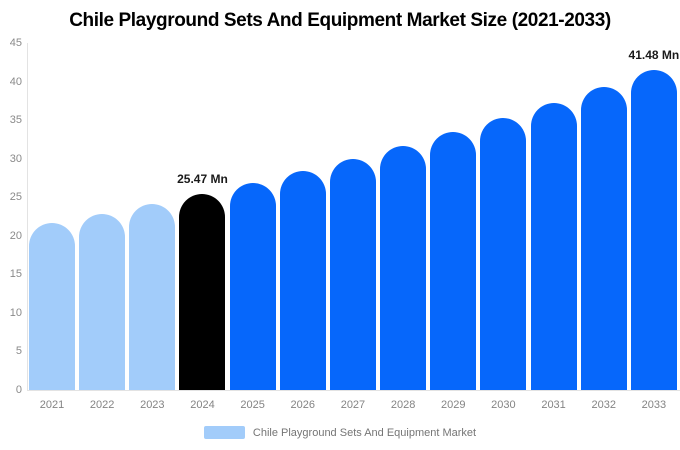 Image resolution: width=680 pixels, height=450 pixels. What do you see at coordinates (102, 405) in the screenshot?
I see `x-tick-2022: 2022` at bounding box center [102, 405].